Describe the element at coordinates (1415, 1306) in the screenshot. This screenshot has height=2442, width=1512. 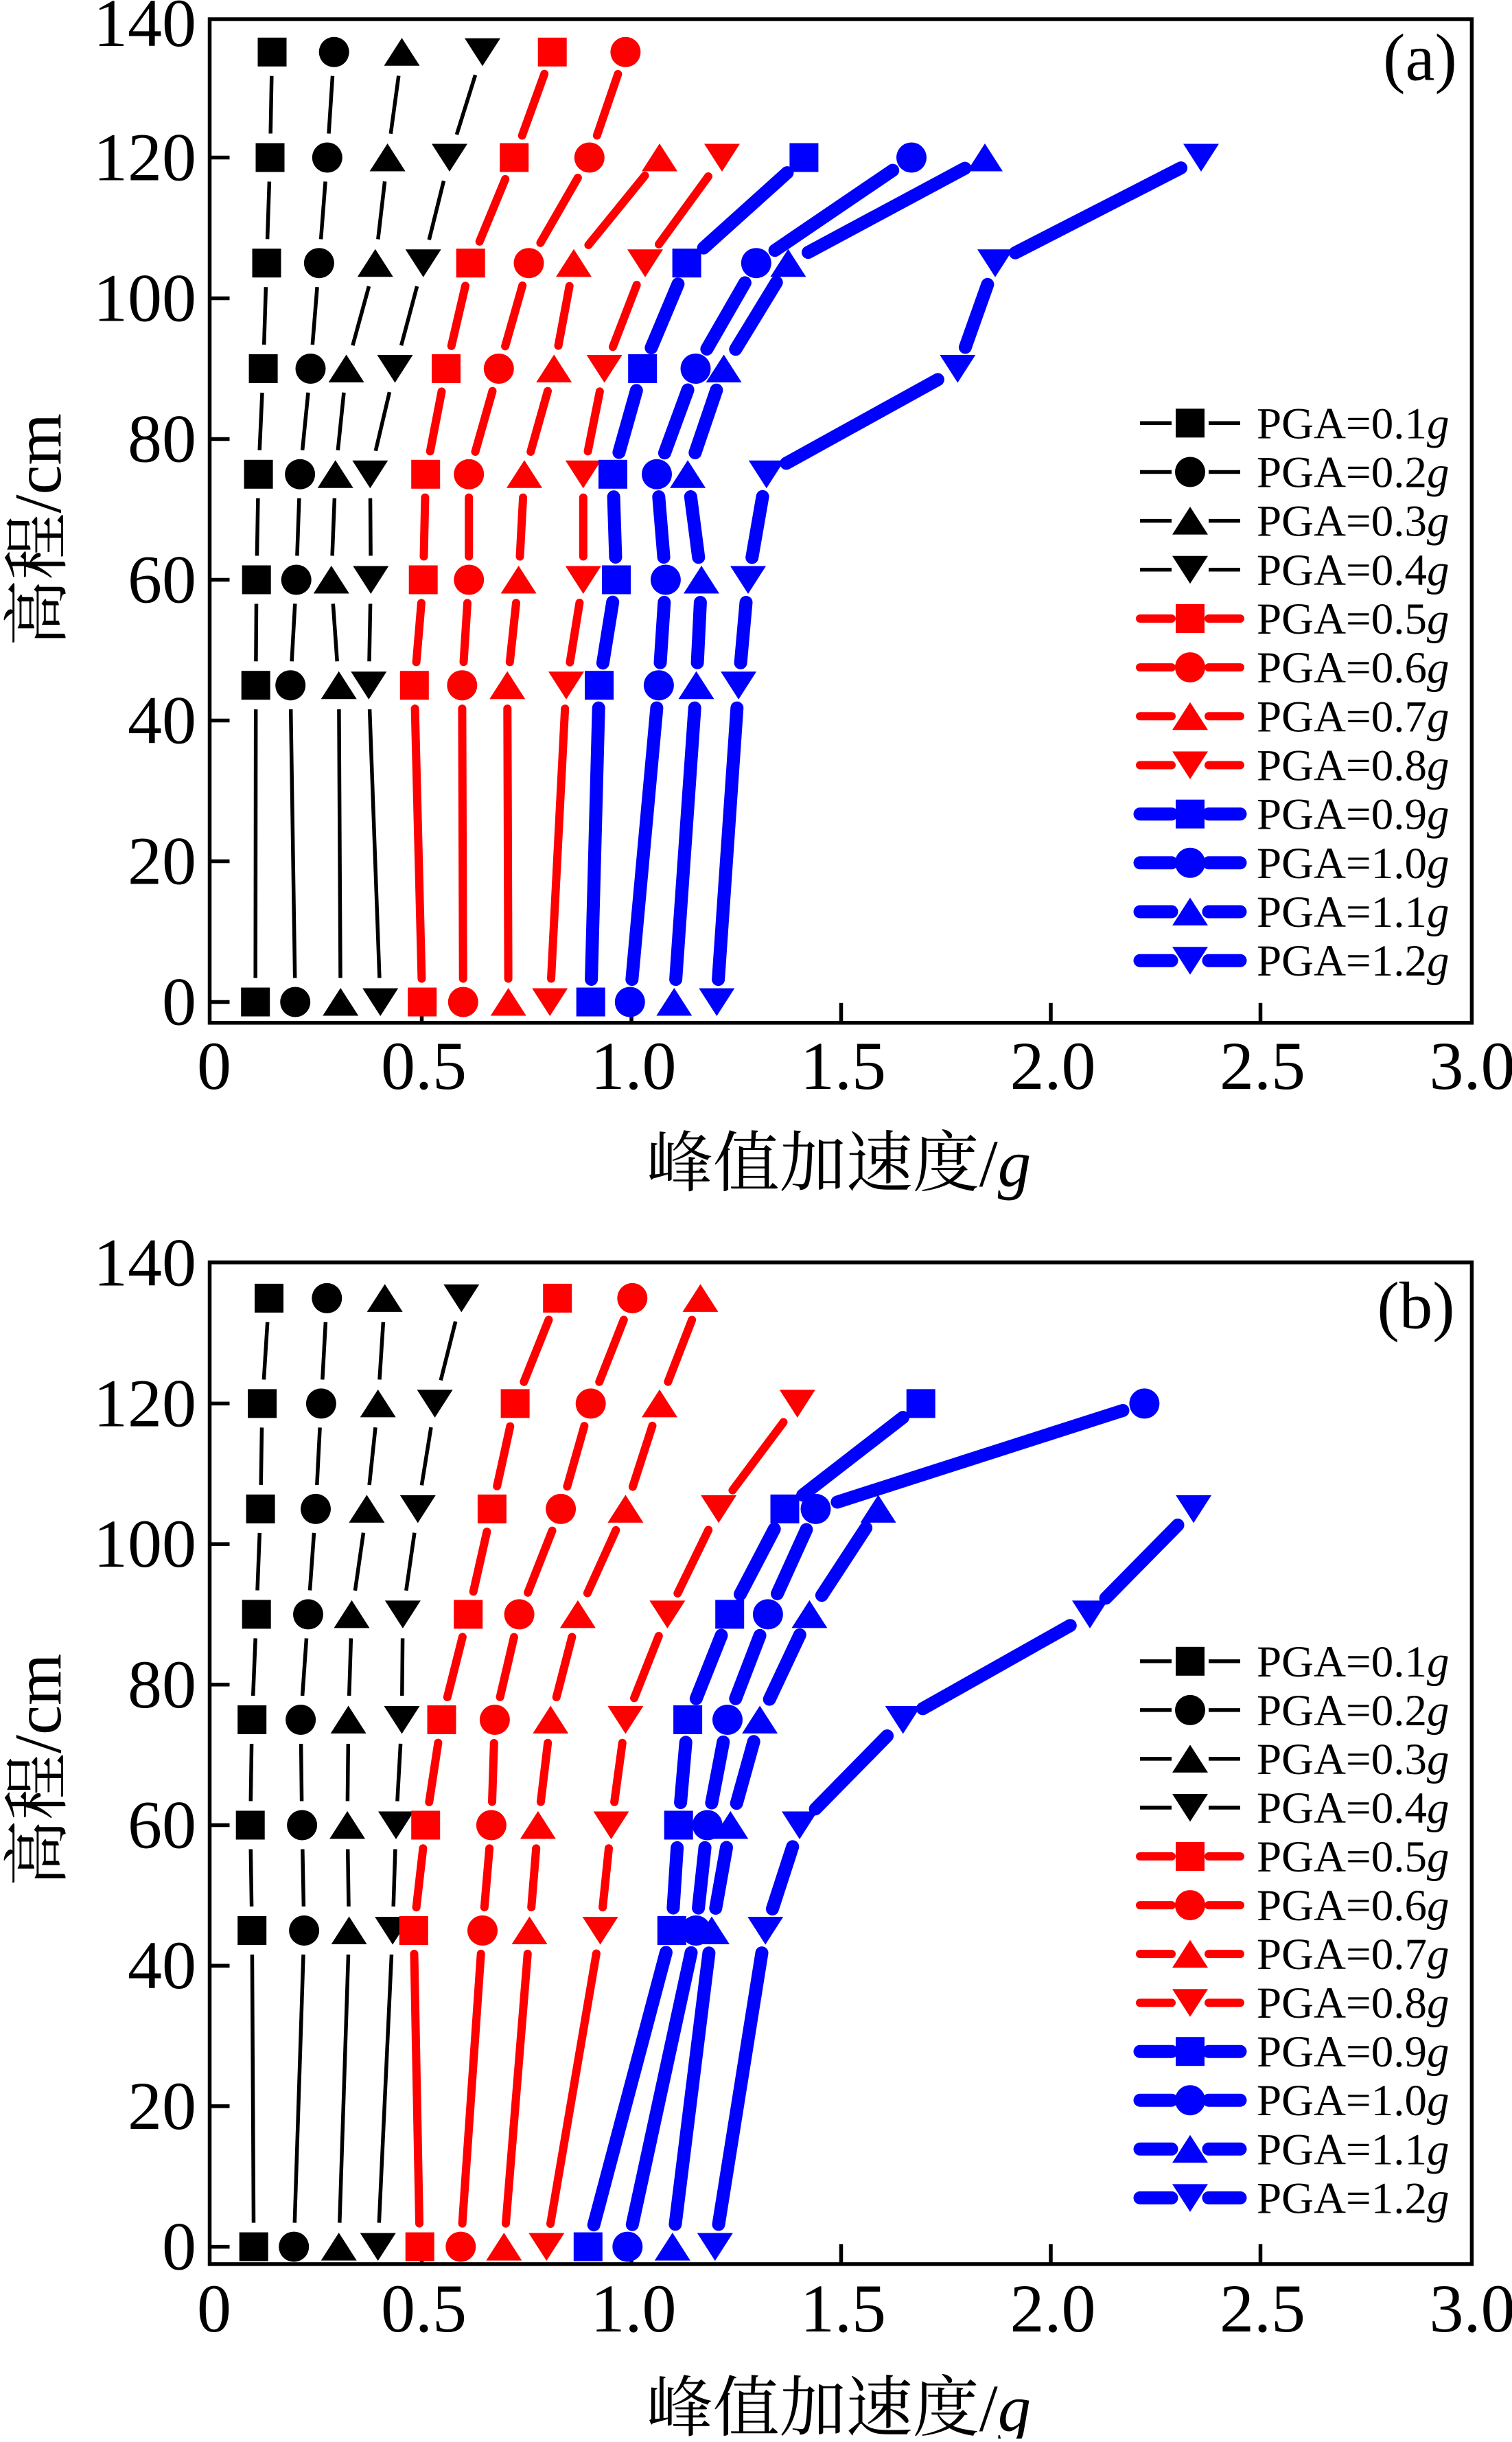
I see `svg-text: (b)` at that location.